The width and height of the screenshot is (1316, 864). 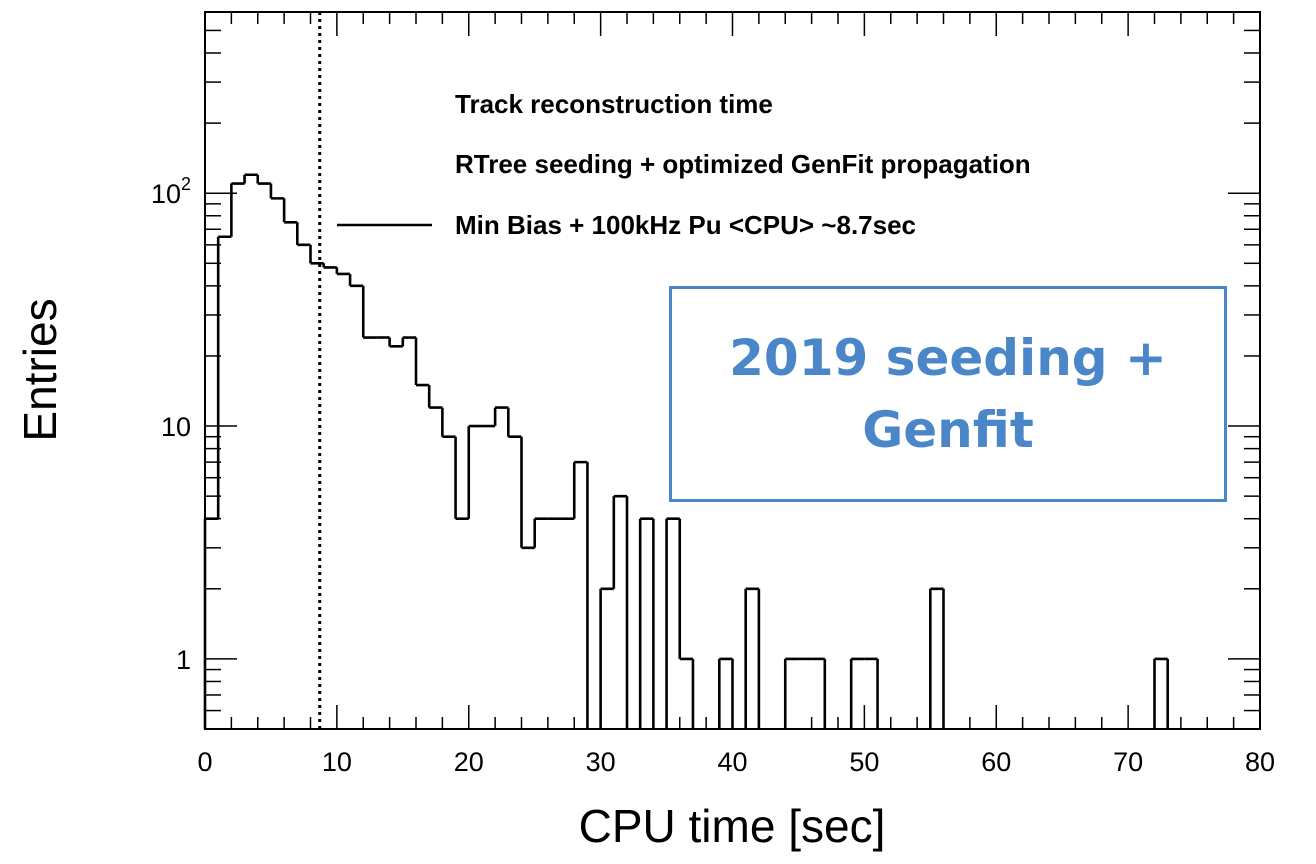 What do you see at coordinates (996, 762) in the screenshot?
I see `x-tick-label: 60` at bounding box center [996, 762].